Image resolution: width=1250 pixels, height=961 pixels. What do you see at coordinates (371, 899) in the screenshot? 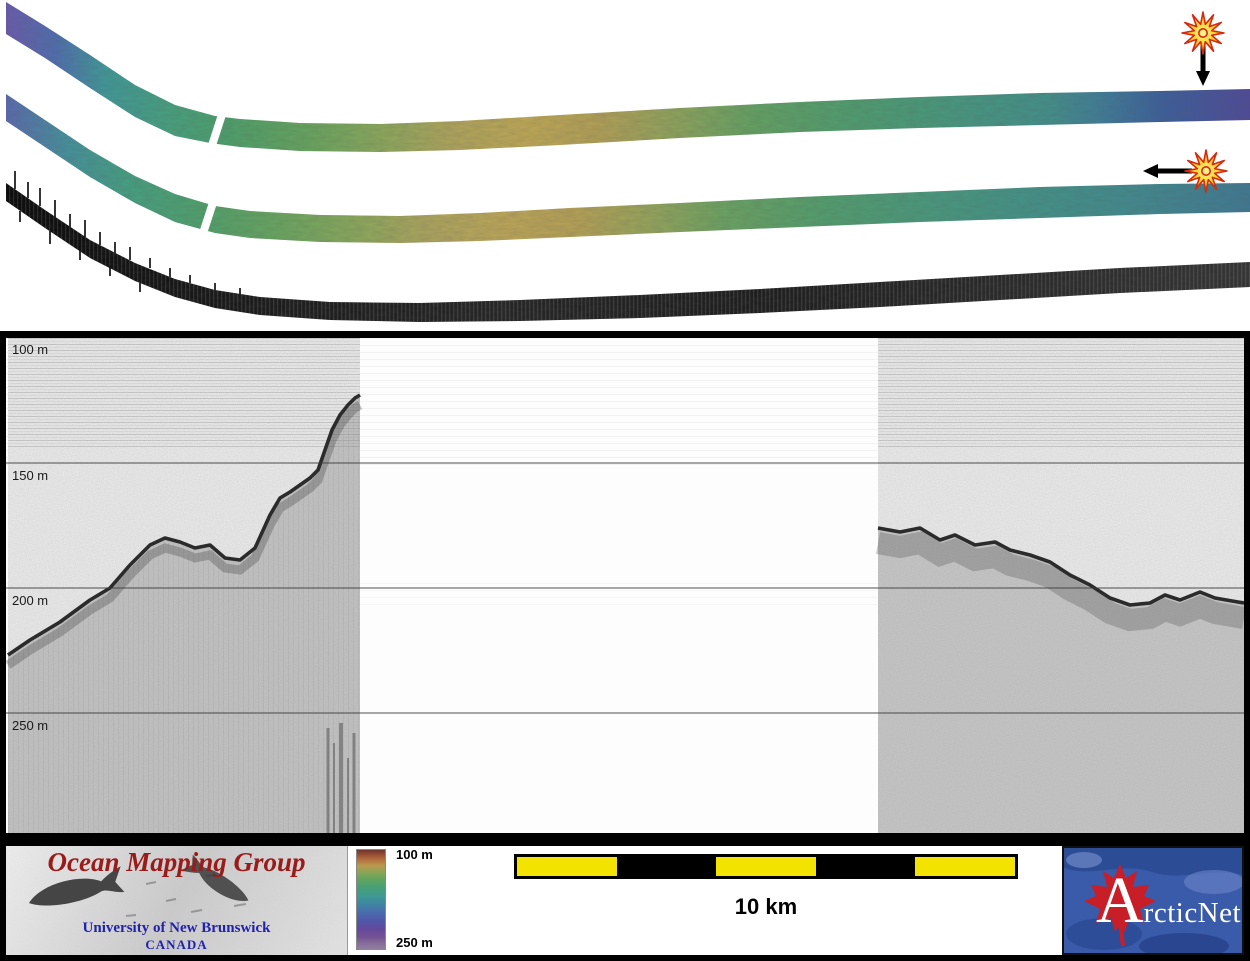
I see `depth-colorbar` at bounding box center [371, 899].